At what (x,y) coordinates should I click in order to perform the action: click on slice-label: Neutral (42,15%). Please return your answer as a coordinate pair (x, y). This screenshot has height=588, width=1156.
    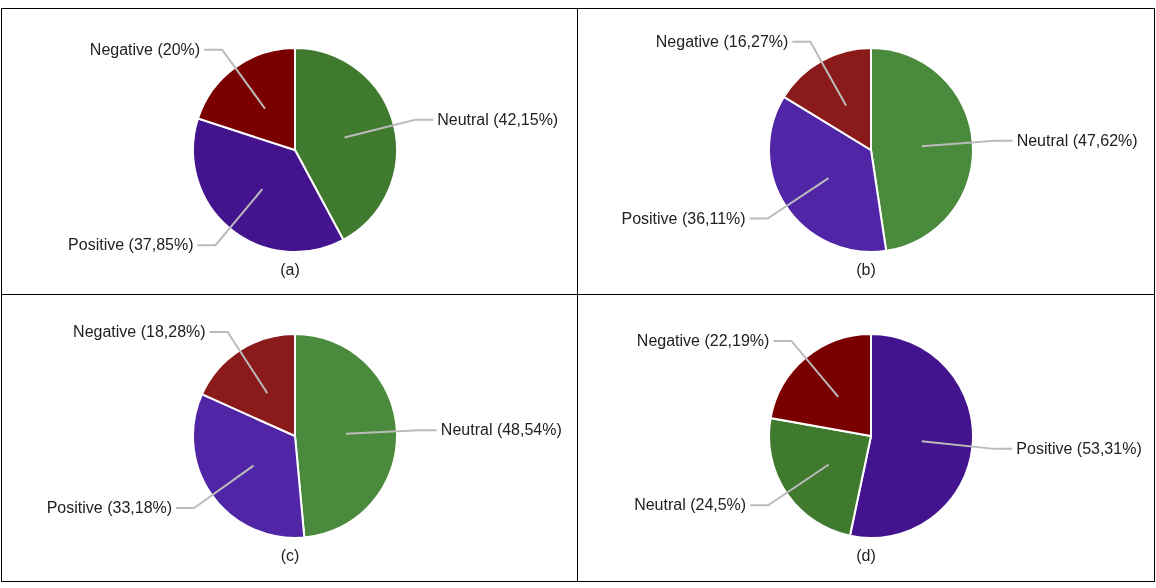
    Looking at the image, I should click on (498, 119).